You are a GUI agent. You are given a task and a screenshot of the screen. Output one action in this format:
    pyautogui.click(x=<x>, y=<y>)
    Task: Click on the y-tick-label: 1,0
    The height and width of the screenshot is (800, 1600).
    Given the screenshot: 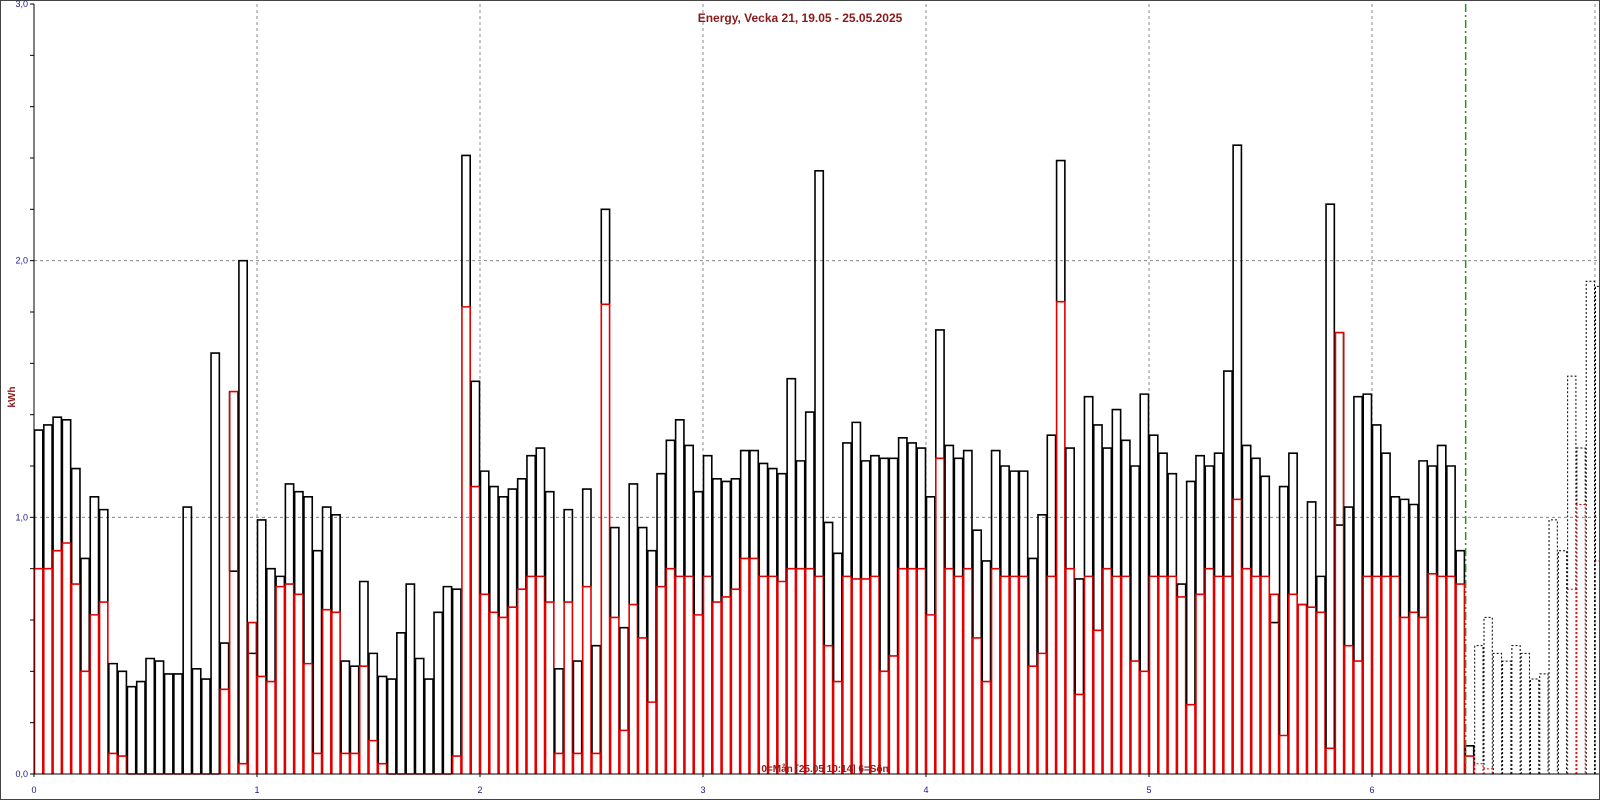 What is the action you would take?
    pyautogui.click(x=21, y=517)
    